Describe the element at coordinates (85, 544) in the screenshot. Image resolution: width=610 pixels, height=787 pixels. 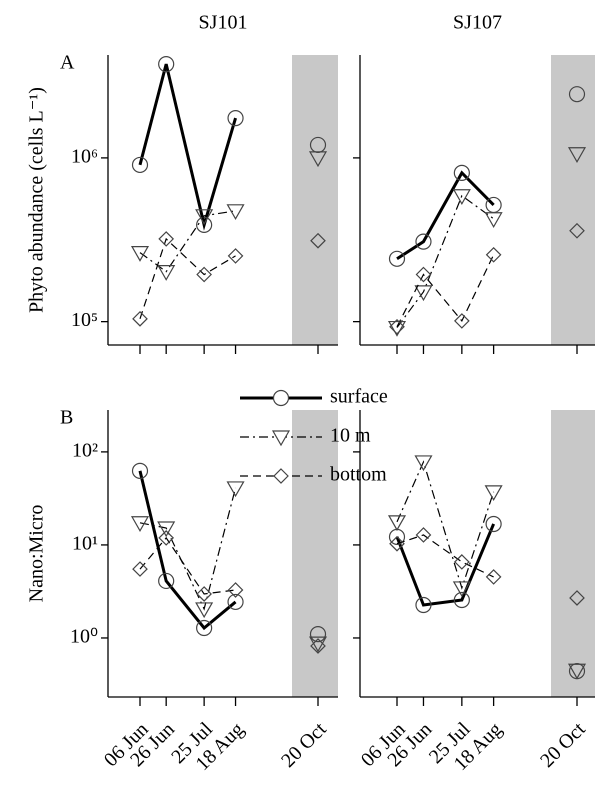
I see `y-tick-label: 10¹` at that location.